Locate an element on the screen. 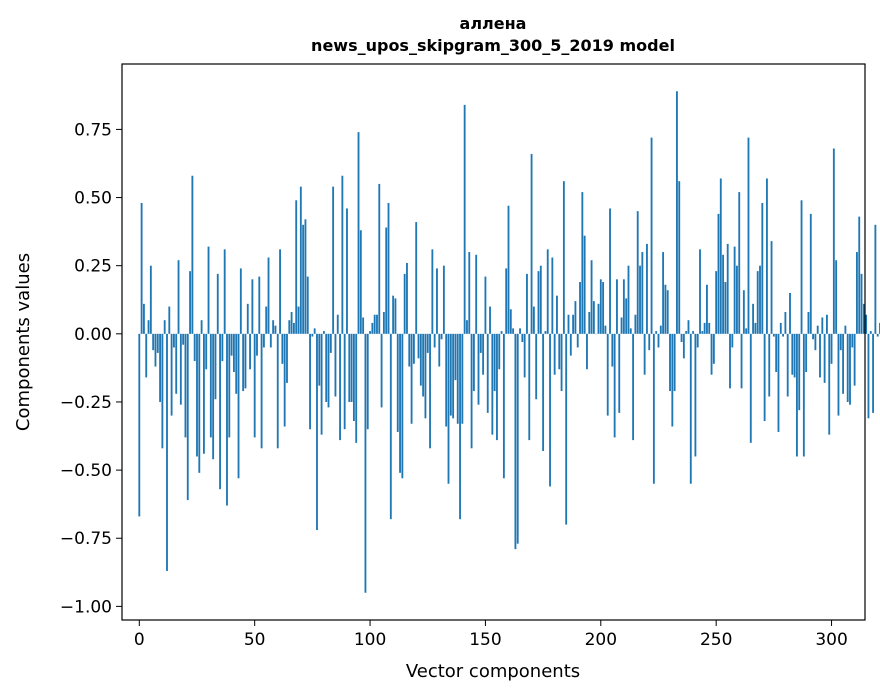  x-tick-label: 50 is located at coordinates (255, 640).